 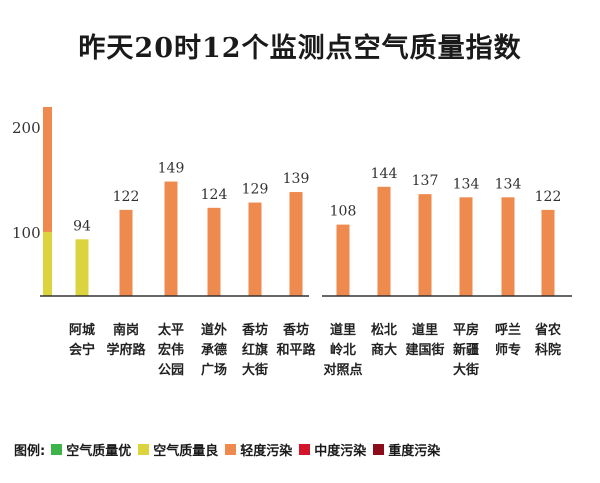 I want to click on bar-value-label: 108, so click(x=343, y=212).